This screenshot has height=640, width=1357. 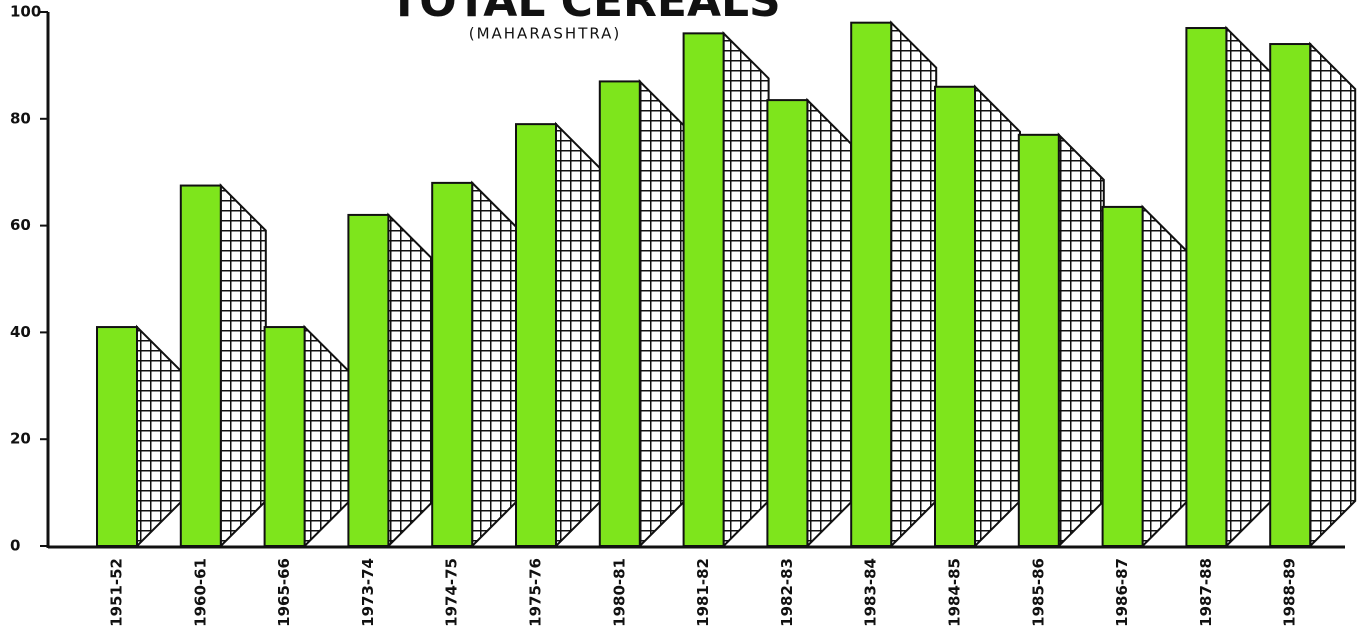 What do you see at coordinates (200, 592) in the screenshot?
I see `x-tick-label: 1960-61` at bounding box center [200, 592].